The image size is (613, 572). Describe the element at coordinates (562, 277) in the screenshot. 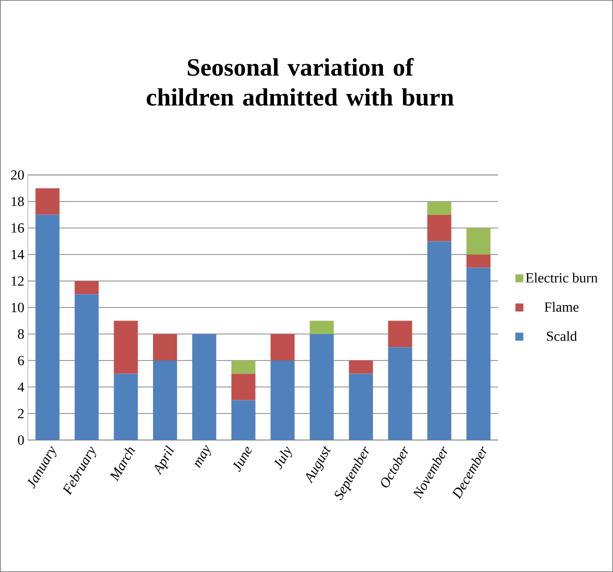

I see `legend-label: Electric burn` at that location.